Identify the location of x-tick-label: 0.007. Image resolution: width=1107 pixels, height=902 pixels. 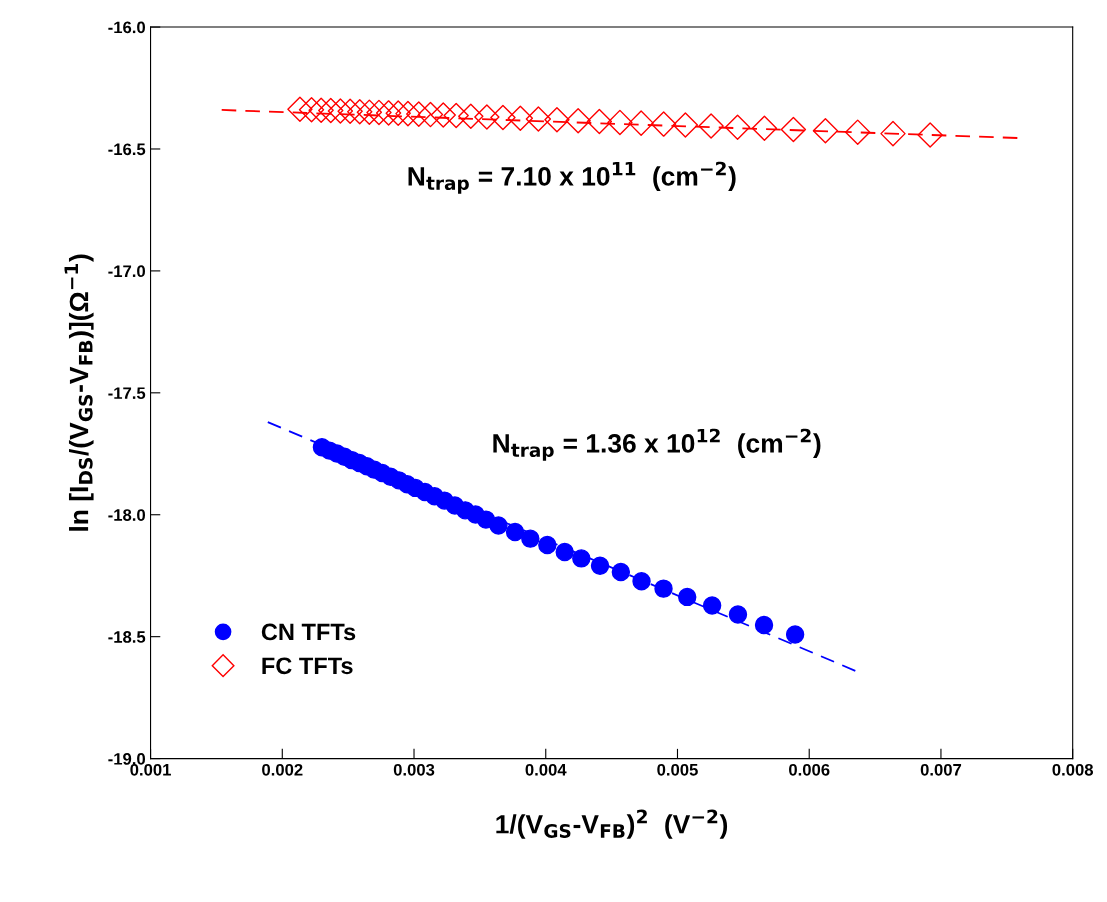
(941, 769).